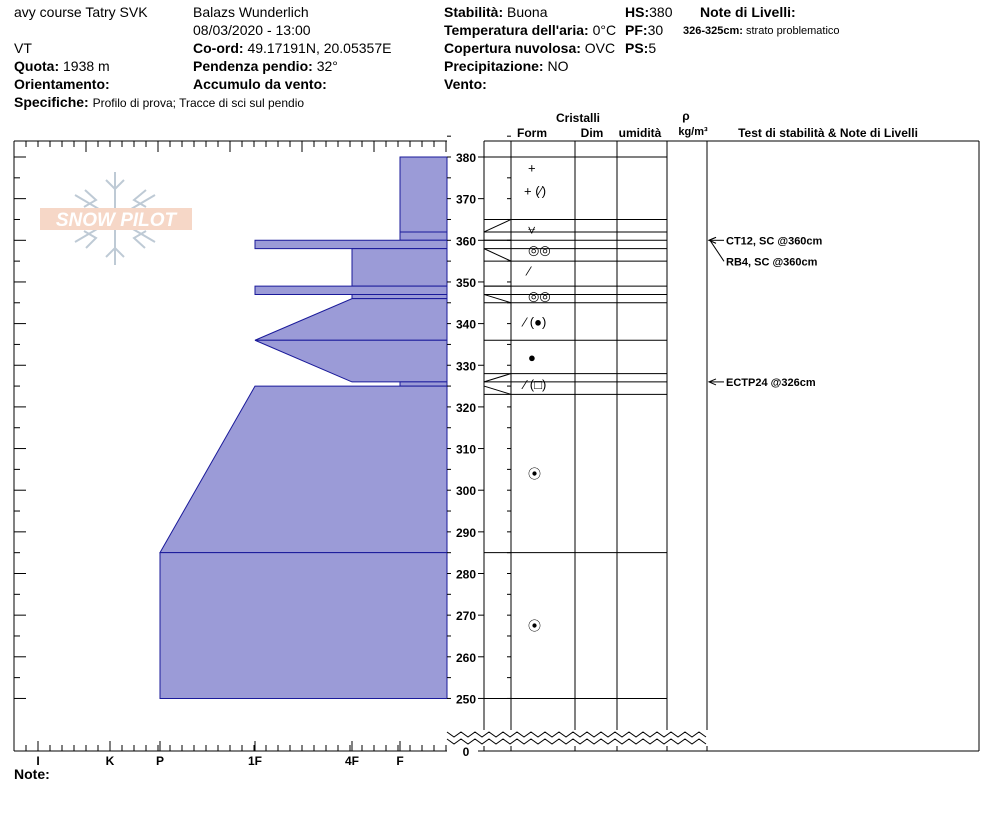  I want to click on coordinates: Co-ord: 49.17191N, 20.05357E, so click(292, 48).